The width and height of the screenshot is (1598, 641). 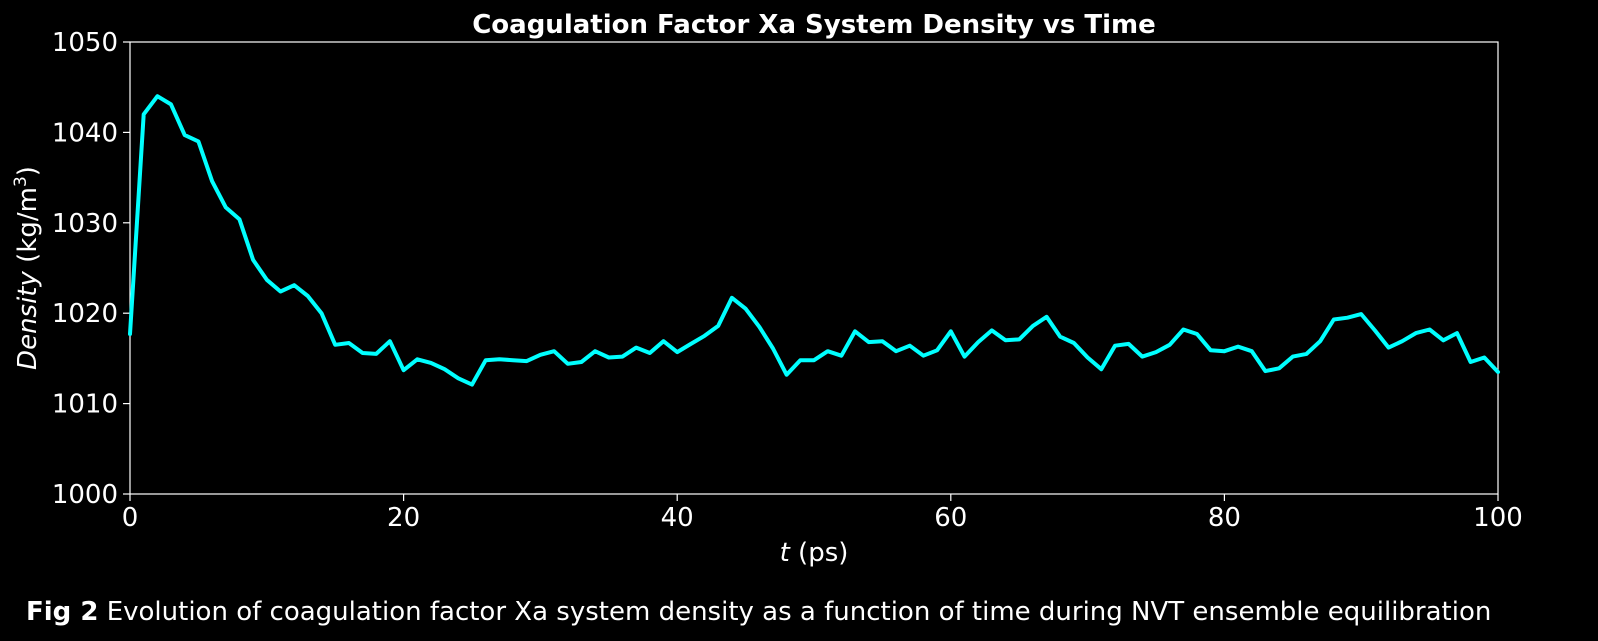 What do you see at coordinates (814, 553) in the screenshot?
I see `x-axis-label: t (ps)` at bounding box center [814, 553].